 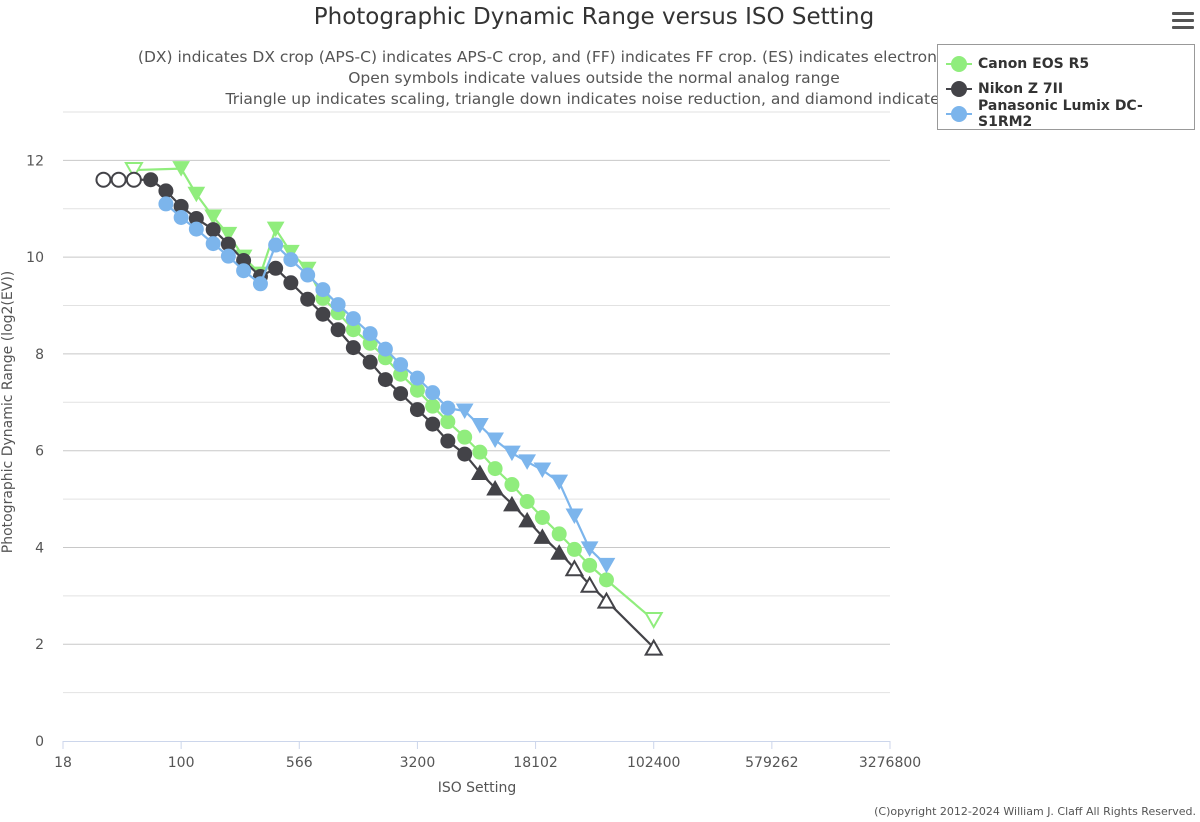 What do you see at coordinates (477, 788) in the screenshot?
I see `x-axis-label: ISO Setting` at bounding box center [477, 788].